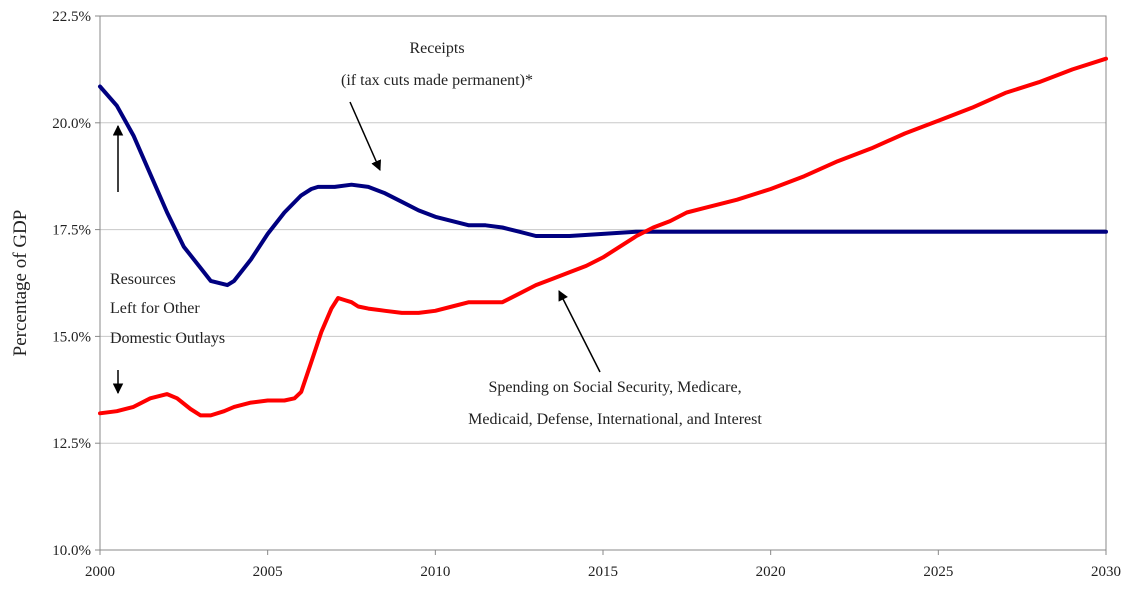  I want to click on x-tick-label-6: 2030, so click(1106, 572).